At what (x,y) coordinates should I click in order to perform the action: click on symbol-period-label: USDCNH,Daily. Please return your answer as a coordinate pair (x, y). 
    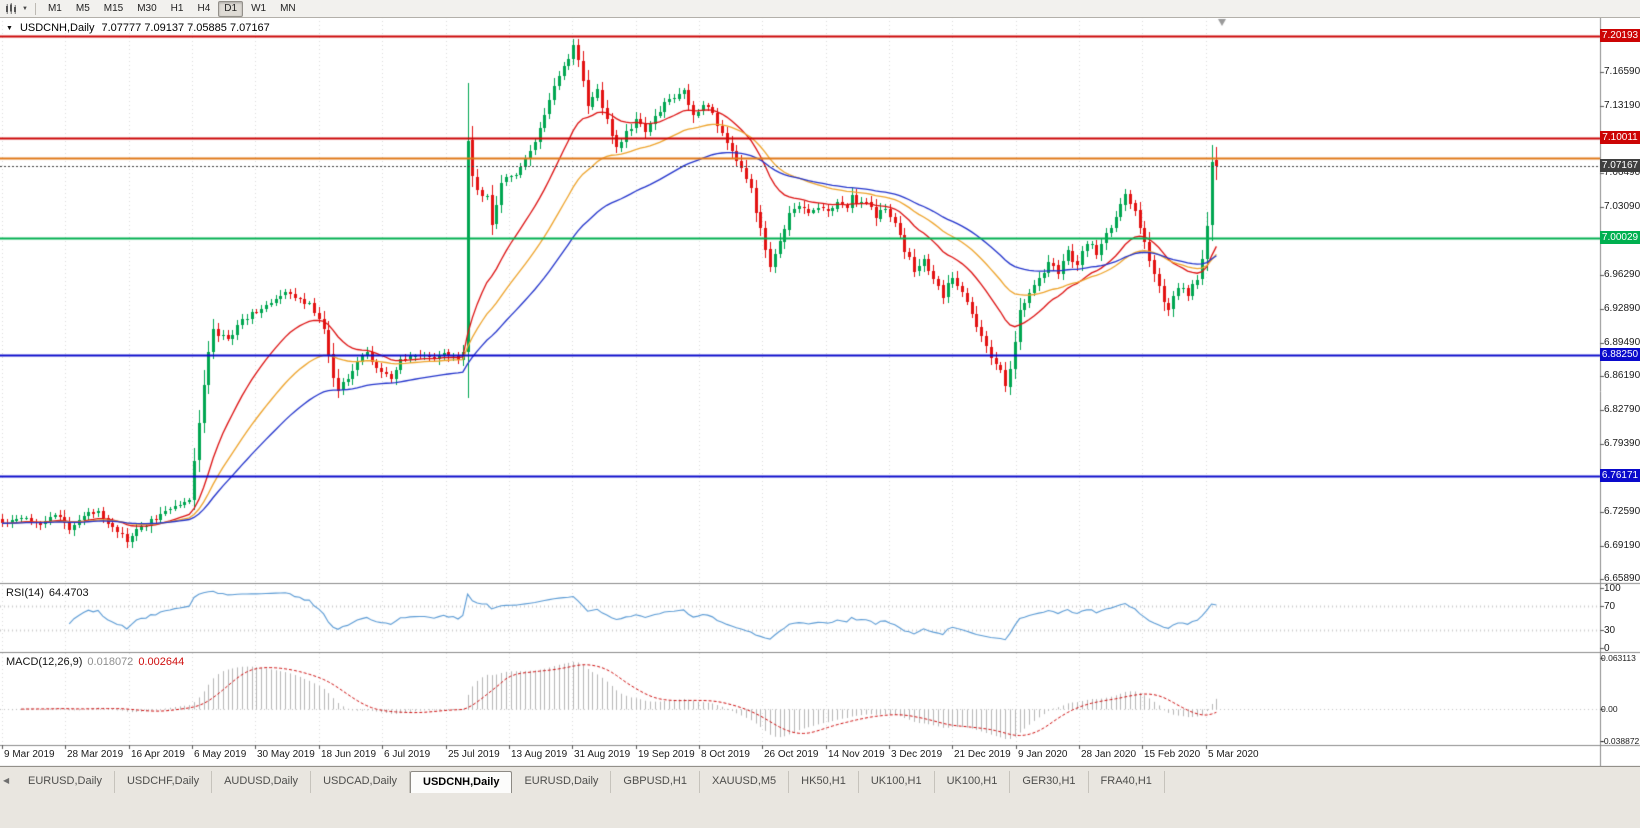
    Looking at the image, I should click on (57, 28).